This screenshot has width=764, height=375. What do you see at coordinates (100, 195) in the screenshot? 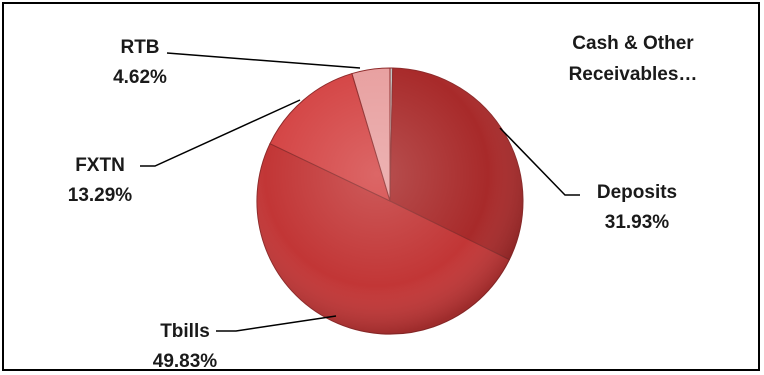
I see `label-fxtn-pct: 13.29%` at bounding box center [100, 195].